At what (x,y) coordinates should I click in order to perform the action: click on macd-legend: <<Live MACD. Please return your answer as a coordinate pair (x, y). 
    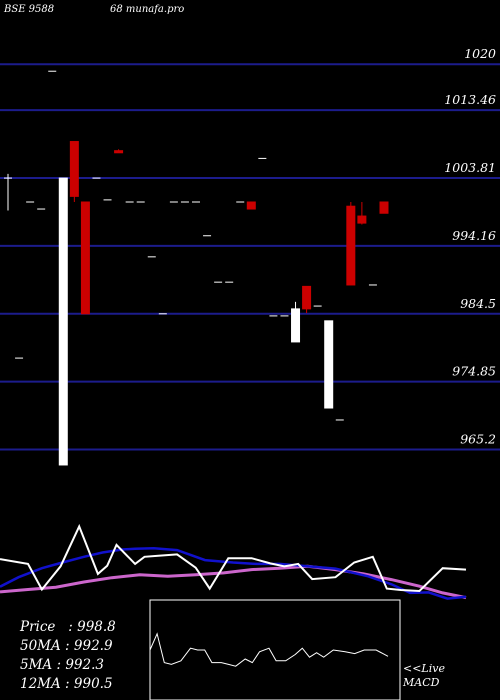
    Looking at the image, I should click on (424, 676).